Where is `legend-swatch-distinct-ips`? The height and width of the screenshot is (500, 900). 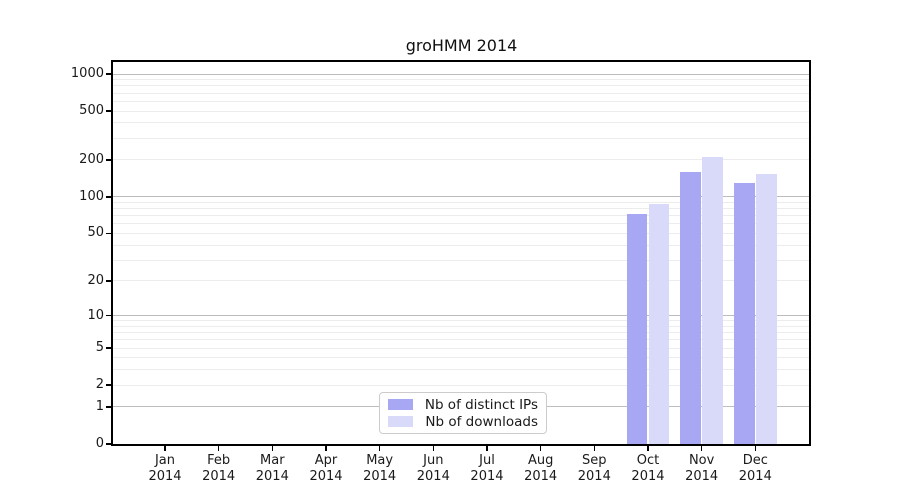 legend-swatch-distinct-ips is located at coordinates (400, 404).